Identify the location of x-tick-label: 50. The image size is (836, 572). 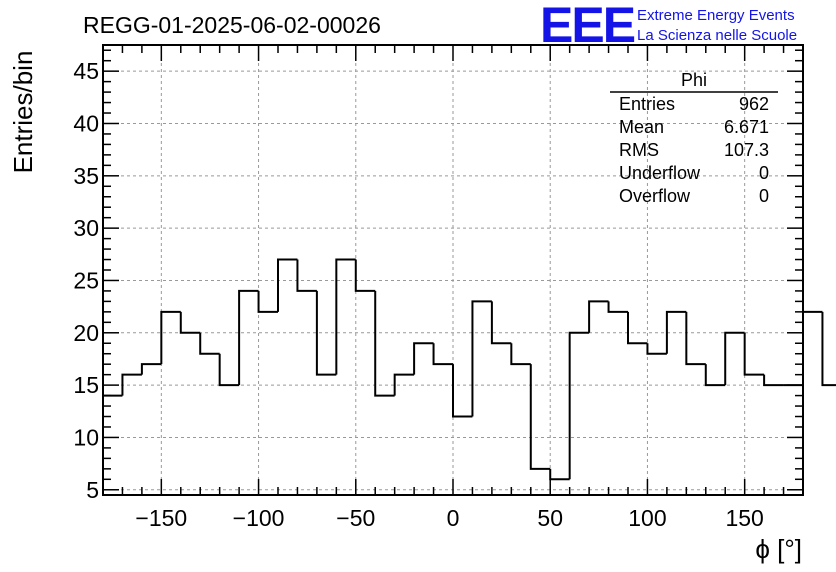
(550, 518).